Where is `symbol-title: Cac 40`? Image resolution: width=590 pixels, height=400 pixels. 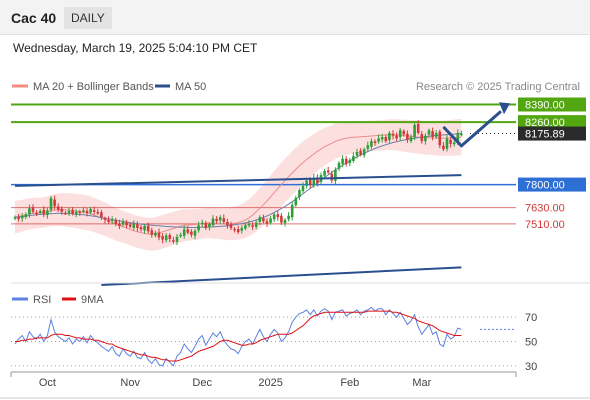
symbol-title: Cac 40 is located at coordinates (34, 18).